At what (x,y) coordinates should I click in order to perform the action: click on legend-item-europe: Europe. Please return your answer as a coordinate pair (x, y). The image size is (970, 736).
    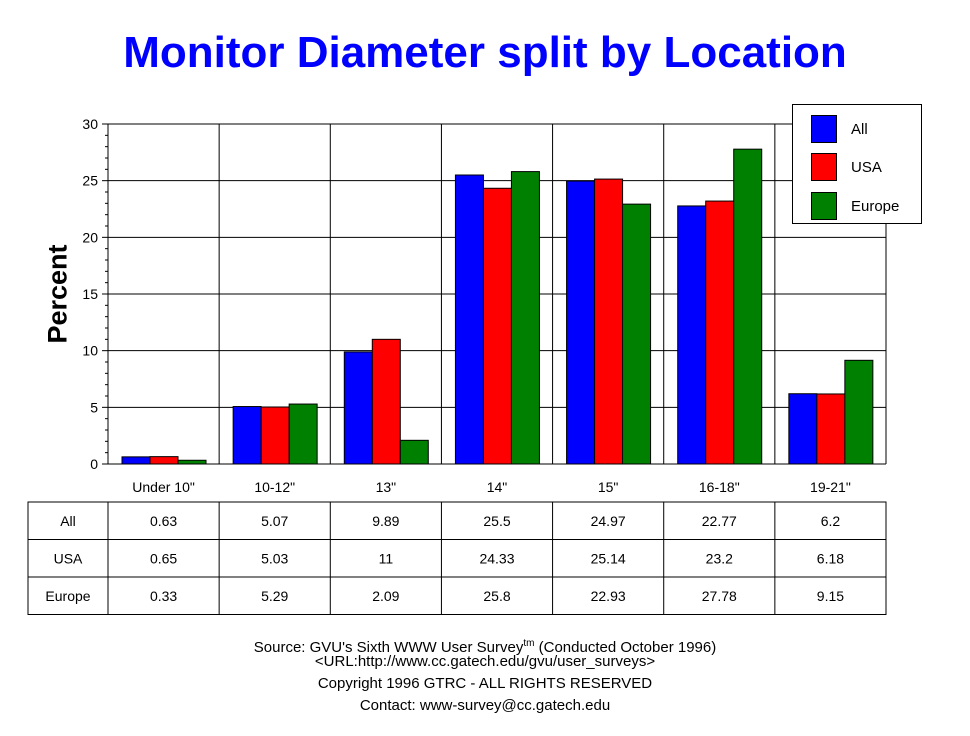
    Looking at the image, I should click on (855, 206).